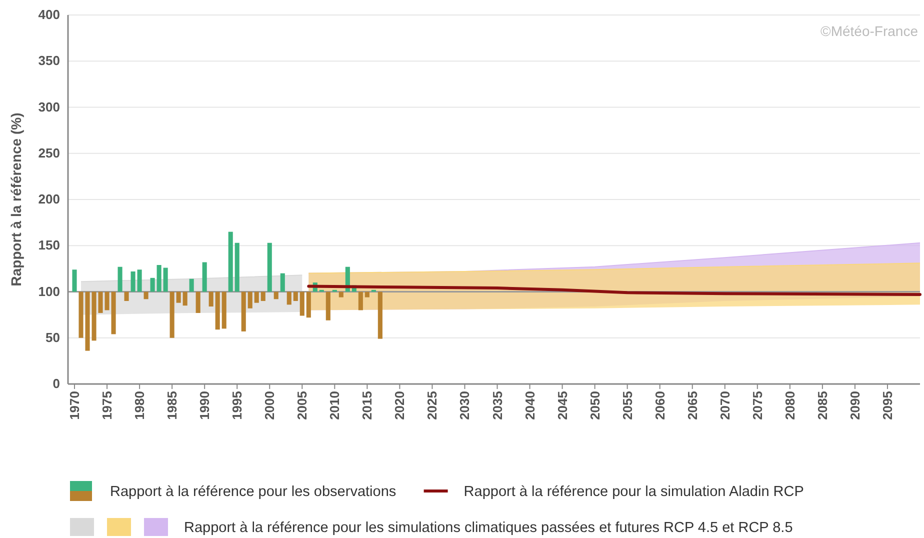 Image resolution: width=924 pixels, height=538 pixels. Describe the element at coordinates (400, 405) in the screenshot. I see `x-tick-label: 2020` at that location.